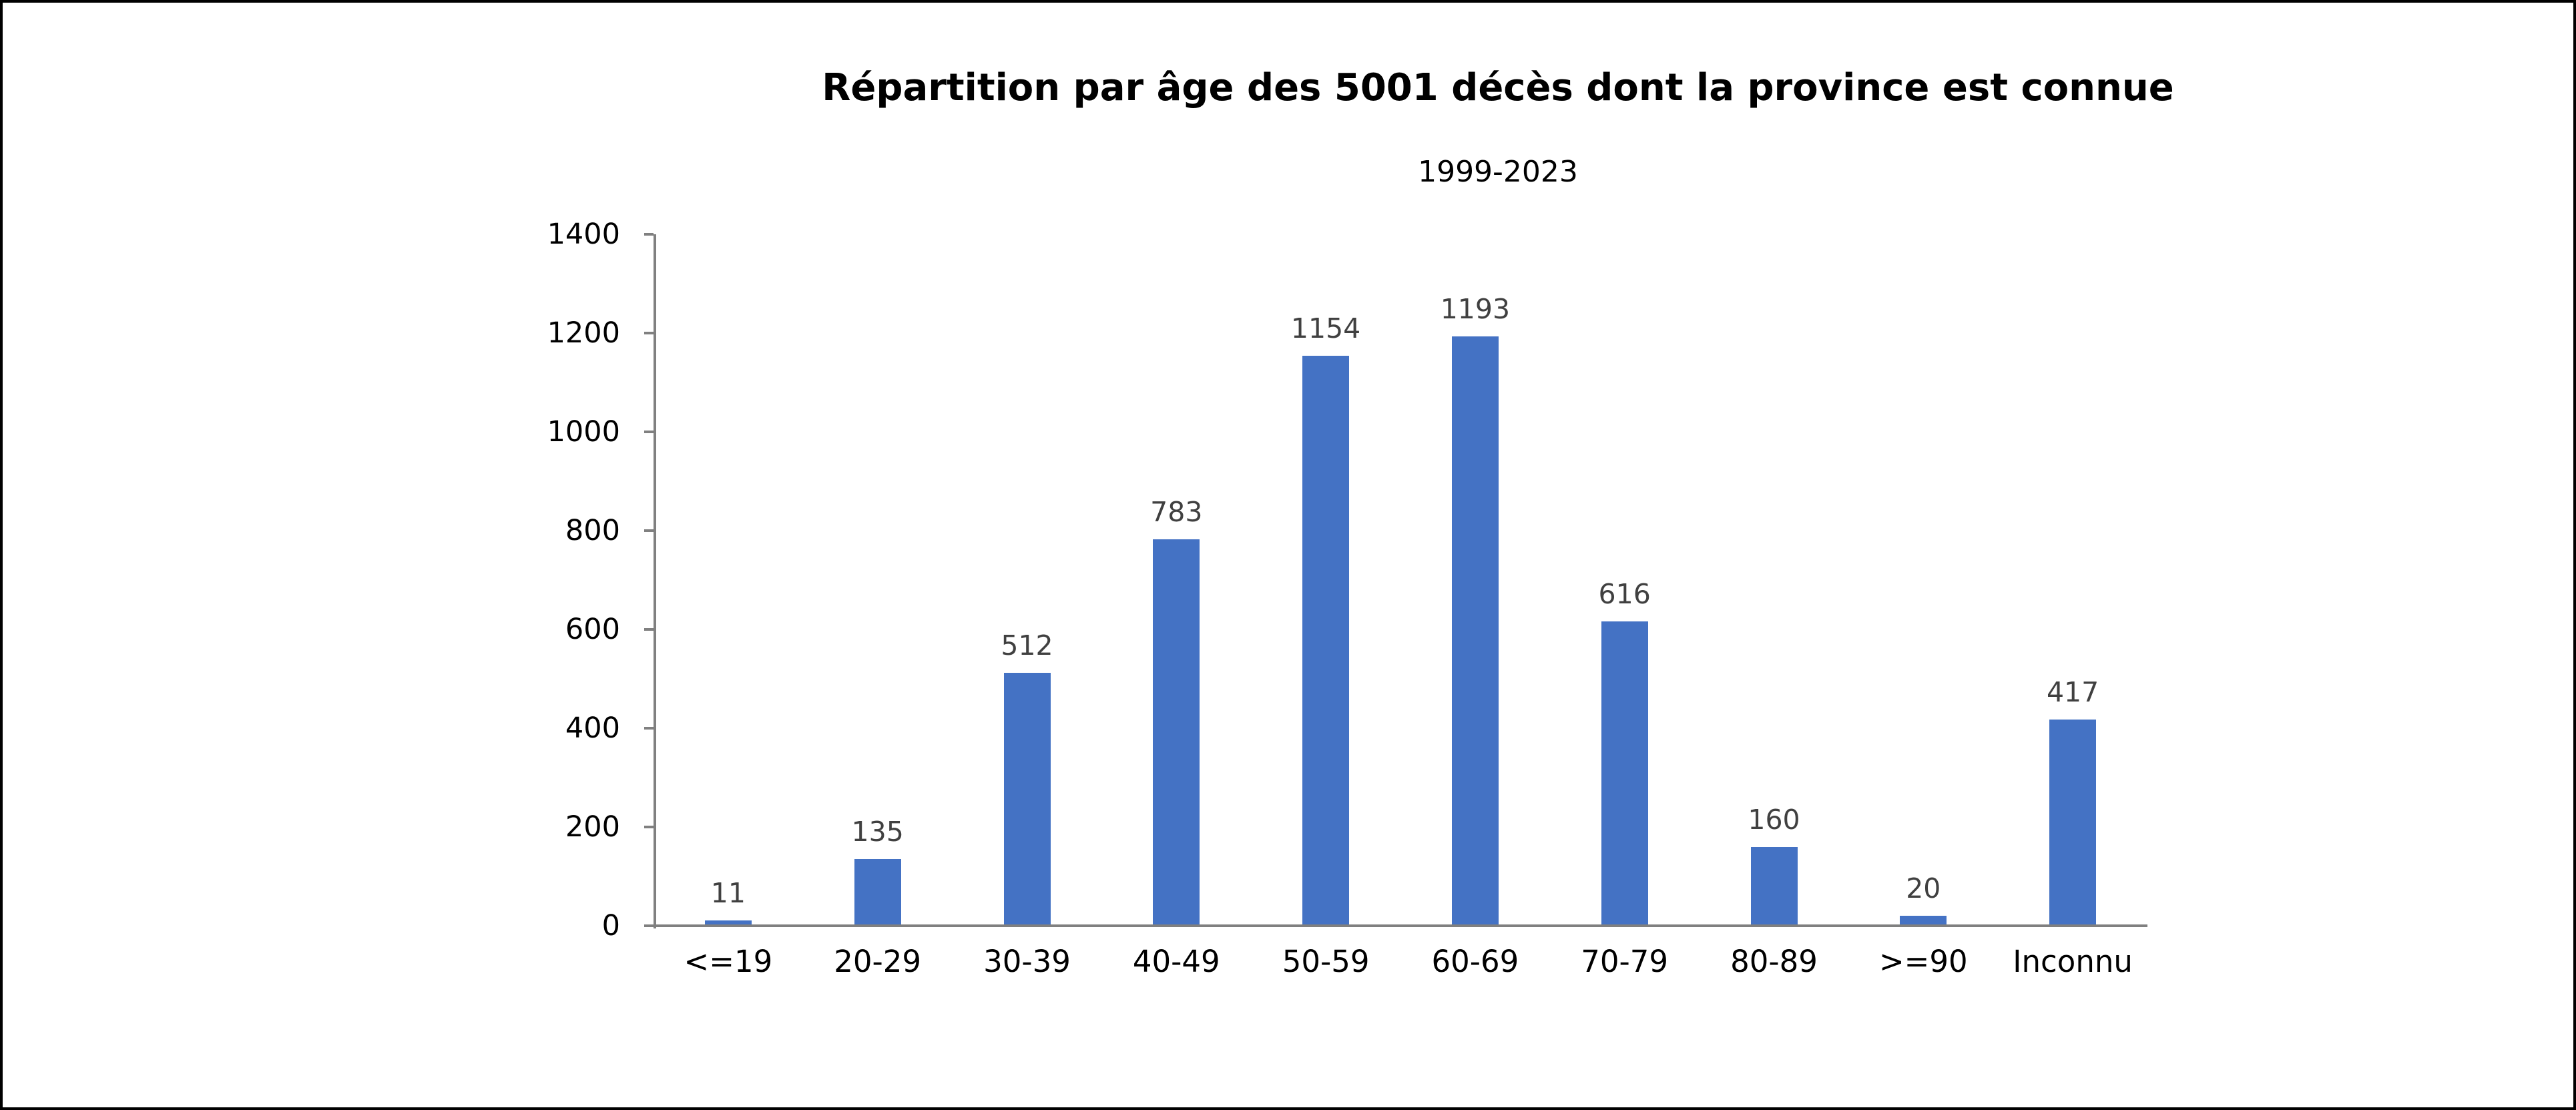 The width and height of the screenshot is (2576, 1110). What do you see at coordinates (2072, 692) in the screenshot?
I see `bar-value-label: 417` at bounding box center [2072, 692].